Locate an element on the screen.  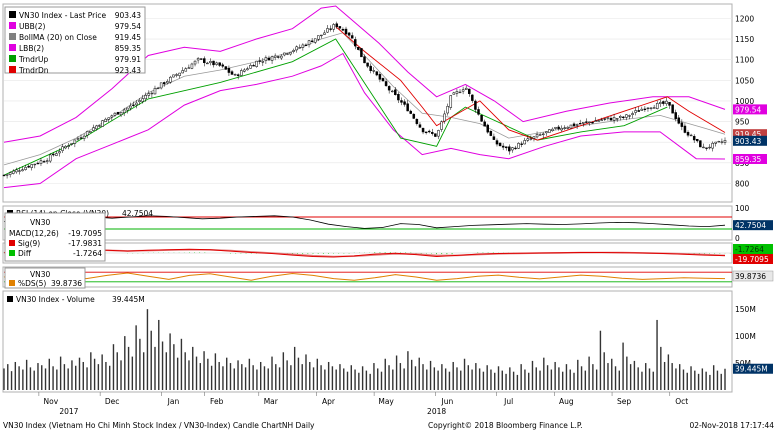
legend-label: VN30 Index - Volume is located at coordinates (55, 299).